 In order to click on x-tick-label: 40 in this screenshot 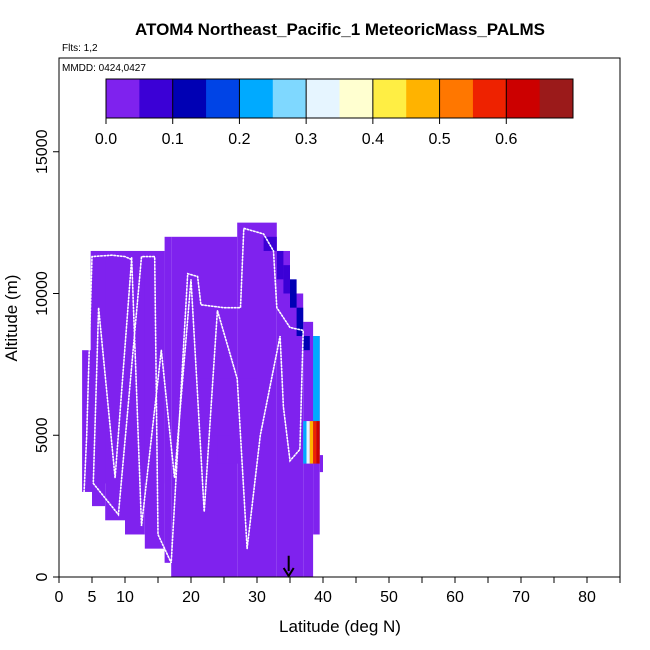, I will do `click(323, 597)`.